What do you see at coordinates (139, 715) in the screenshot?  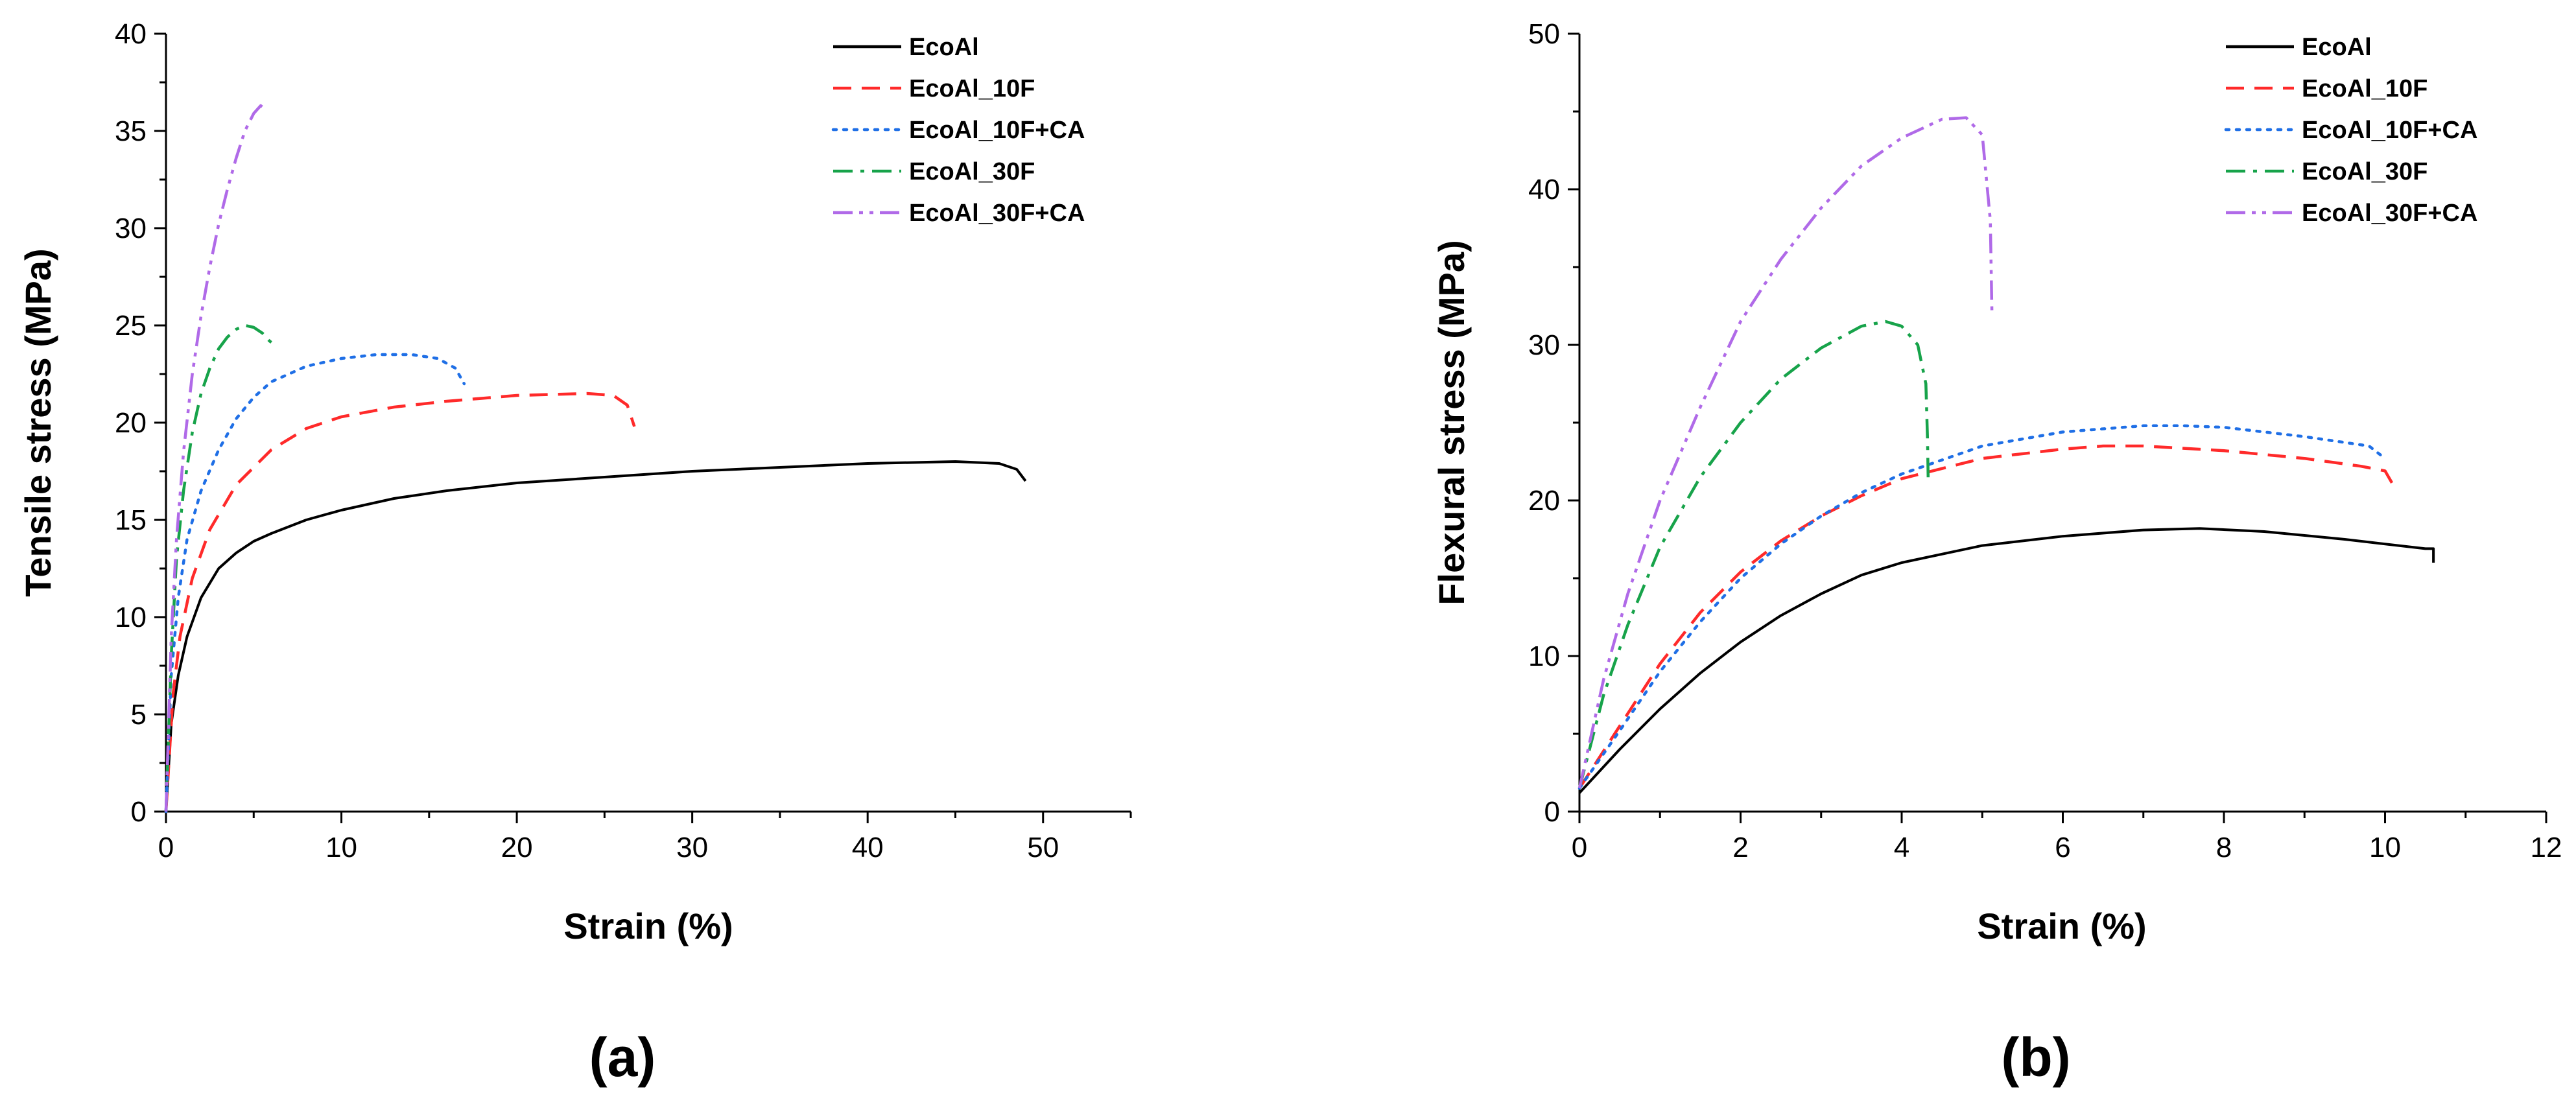 I see `chart-a-y-tick-label: 5` at bounding box center [139, 715].